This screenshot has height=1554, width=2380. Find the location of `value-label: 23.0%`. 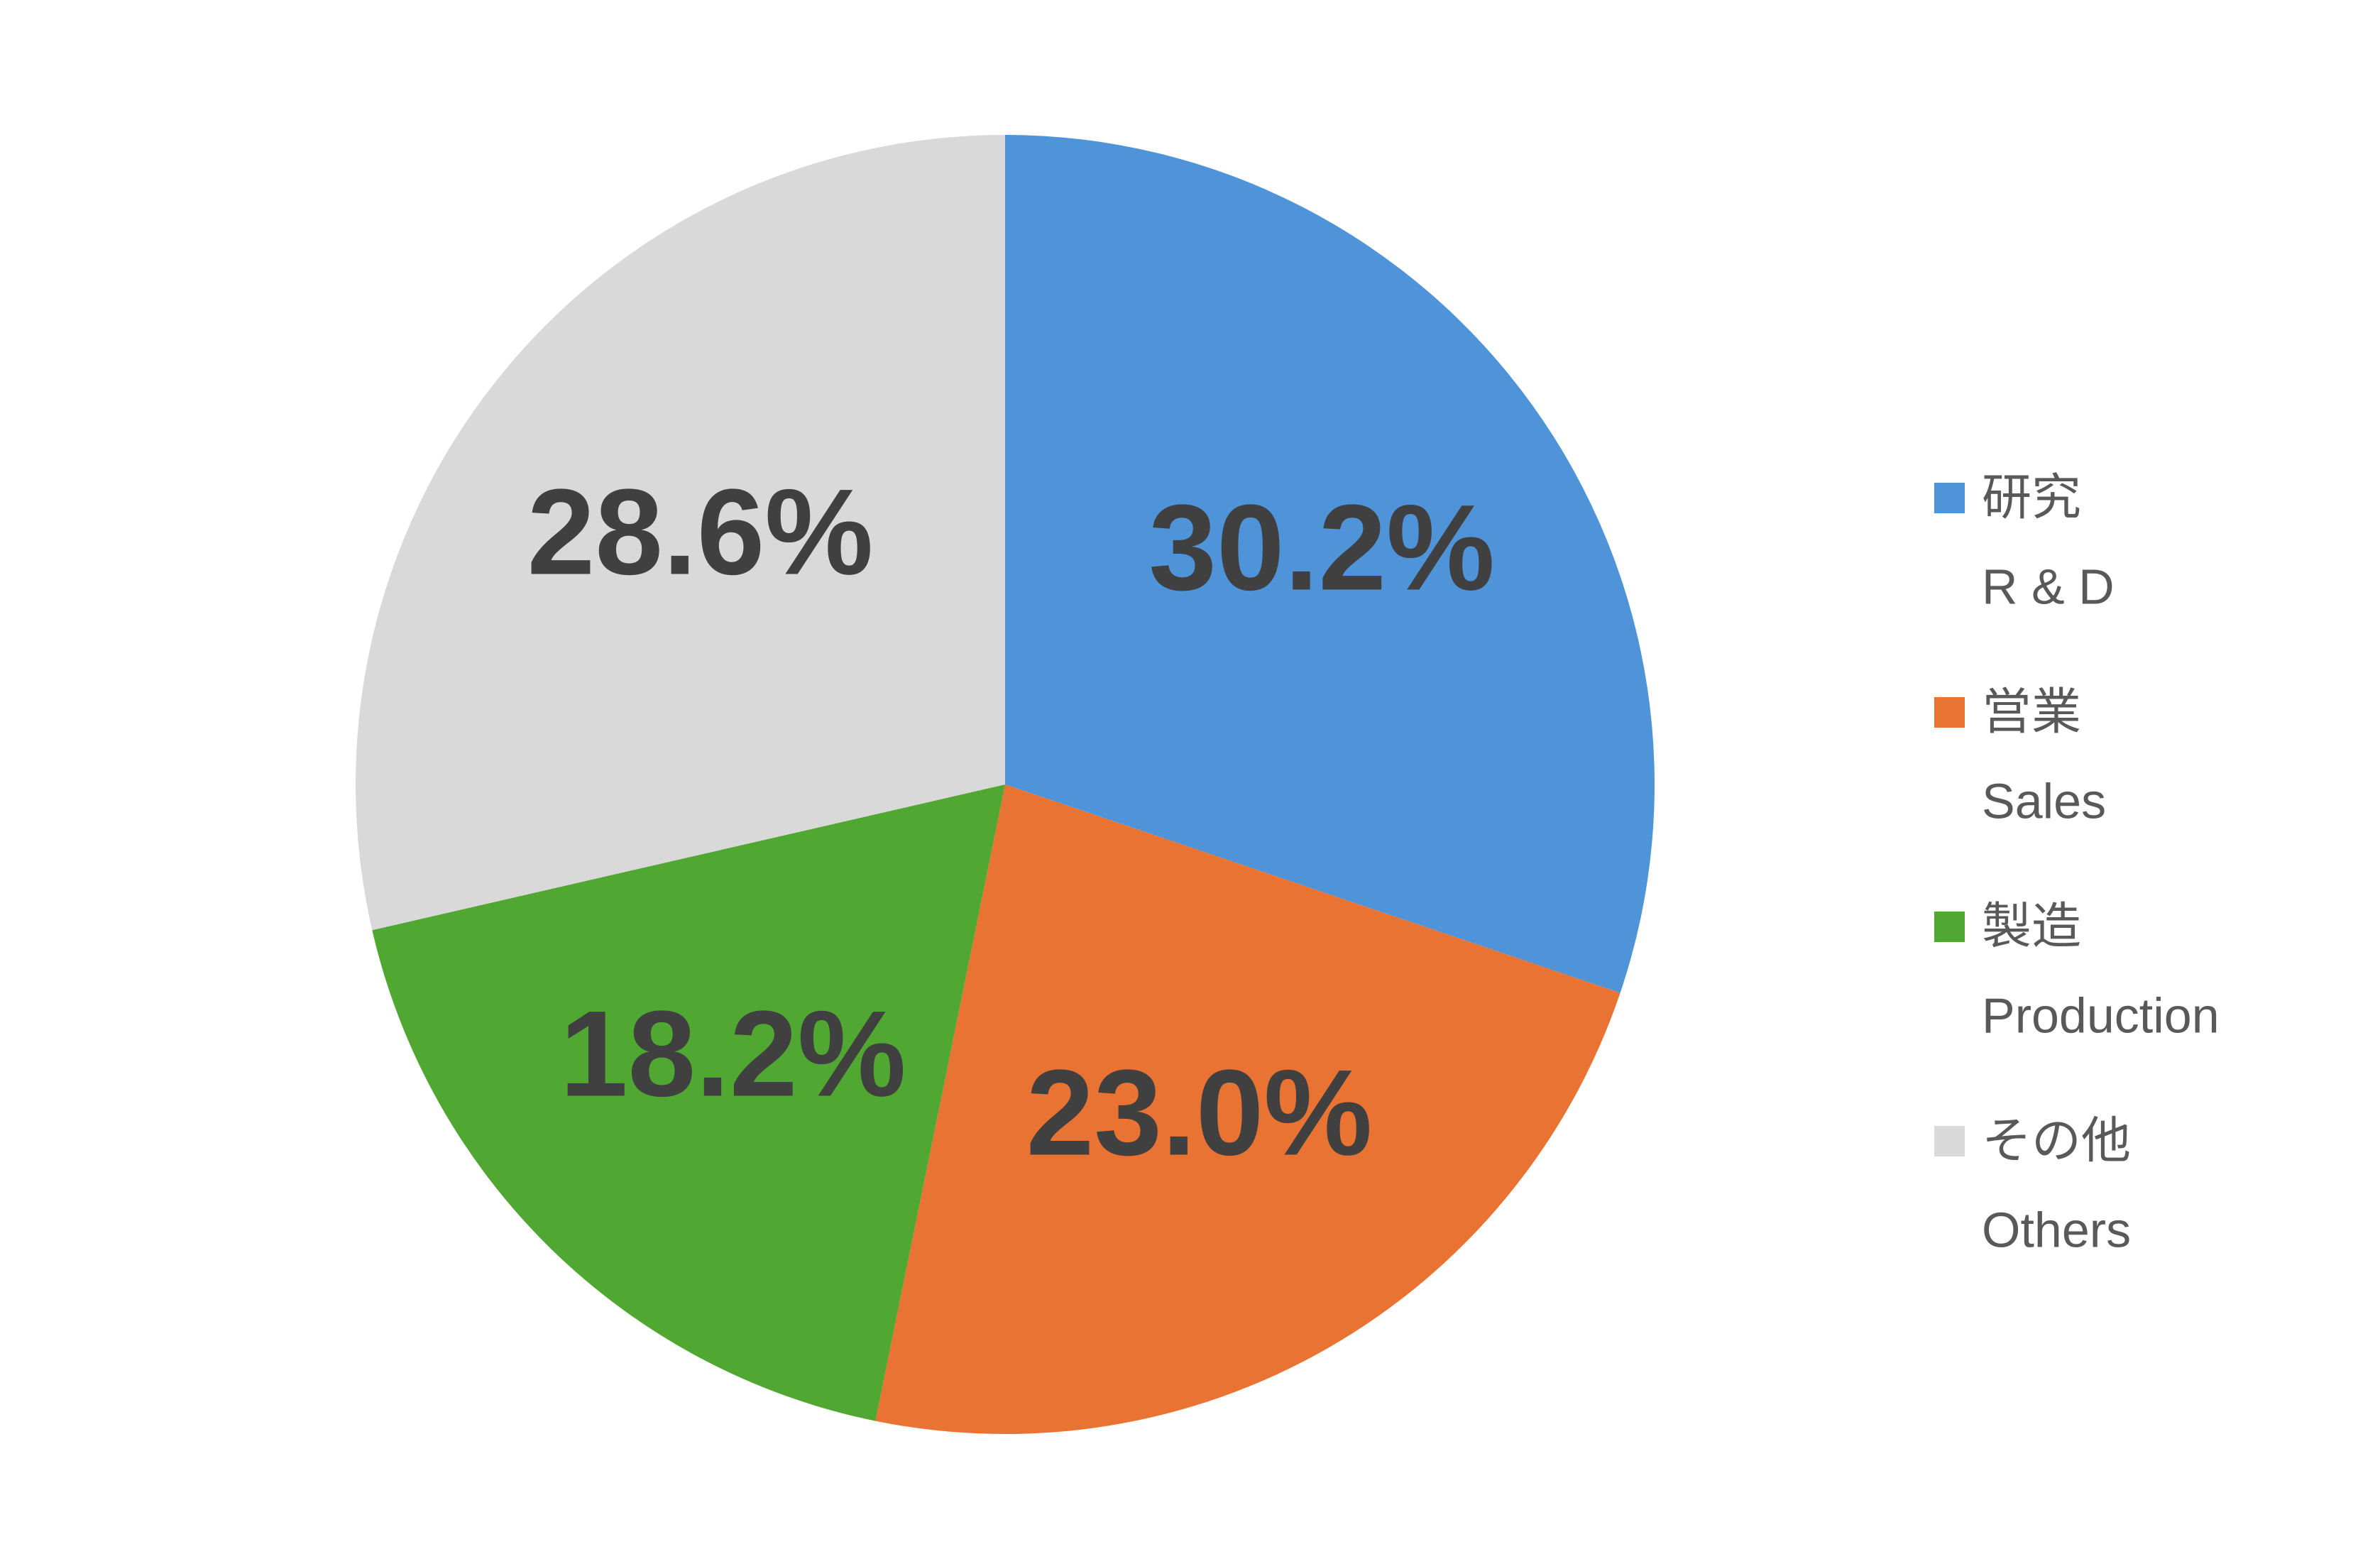

value-label: 23.0% is located at coordinates (1200, 1112).